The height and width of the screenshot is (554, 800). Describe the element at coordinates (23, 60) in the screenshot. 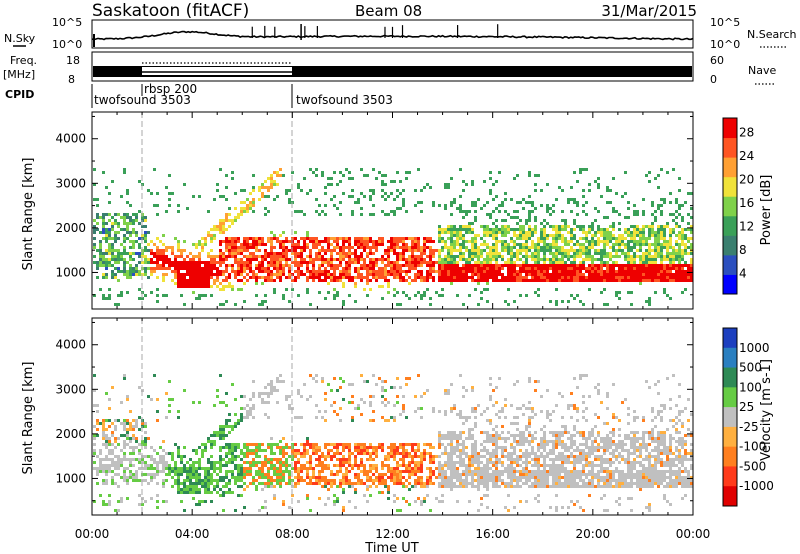

I see `freq-label: Freq.` at that location.